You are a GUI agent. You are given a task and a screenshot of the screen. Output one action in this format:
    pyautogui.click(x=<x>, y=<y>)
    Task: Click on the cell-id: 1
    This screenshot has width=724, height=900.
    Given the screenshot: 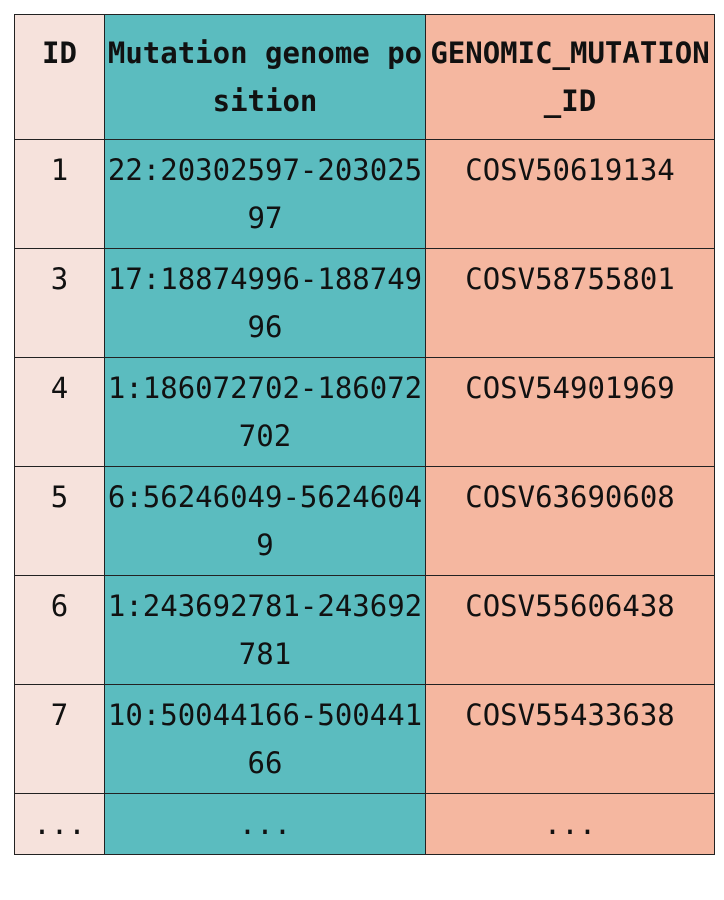 What is the action you would take?
    pyautogui.click(x=59, y=194)
    